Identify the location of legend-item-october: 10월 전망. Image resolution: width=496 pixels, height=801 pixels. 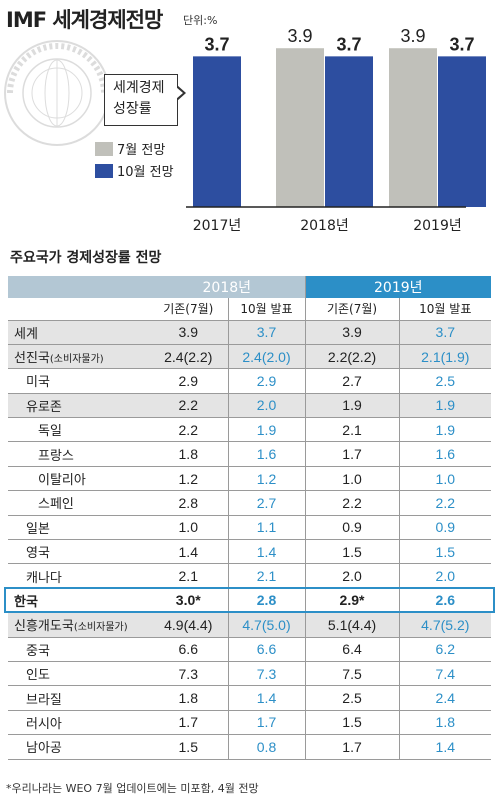
(134, 170).